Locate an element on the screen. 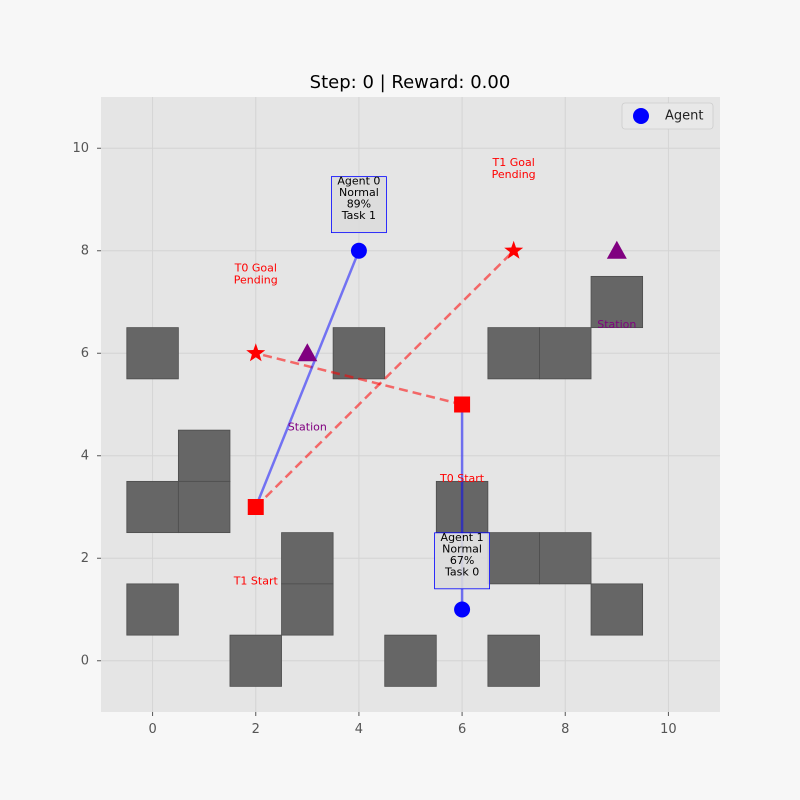  y-tick-label: 0 is located at coordinates (85, 660).